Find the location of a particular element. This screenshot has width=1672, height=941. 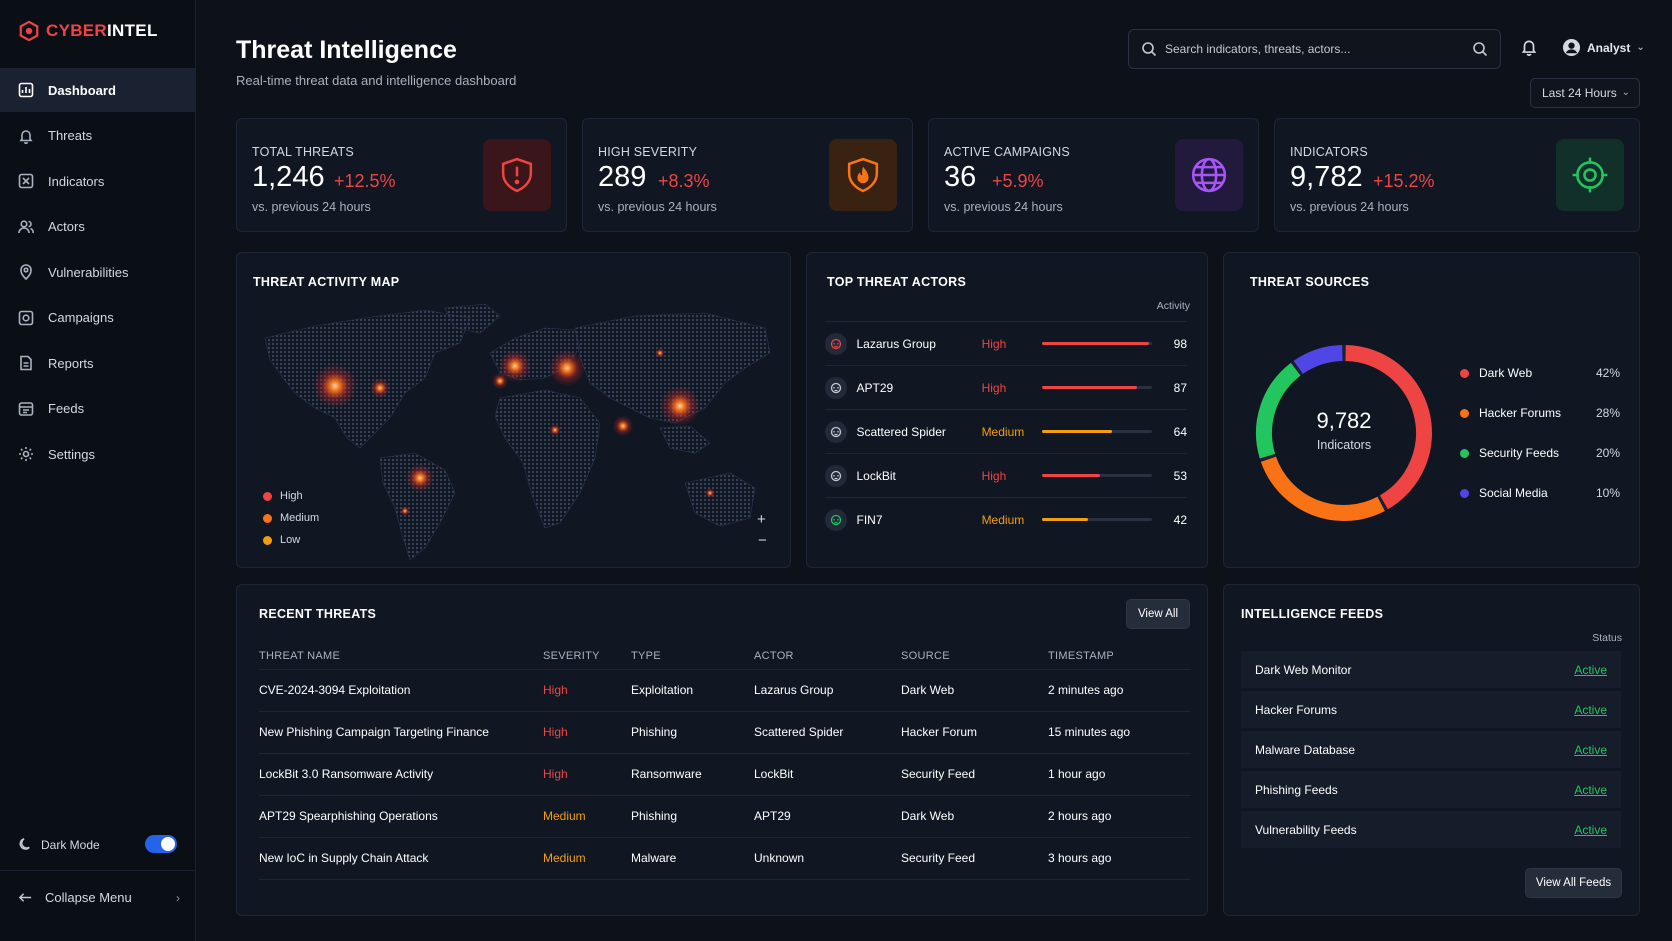

actor-row: Scattered Spider Medium 64 is located at coordinates (1006, 431).